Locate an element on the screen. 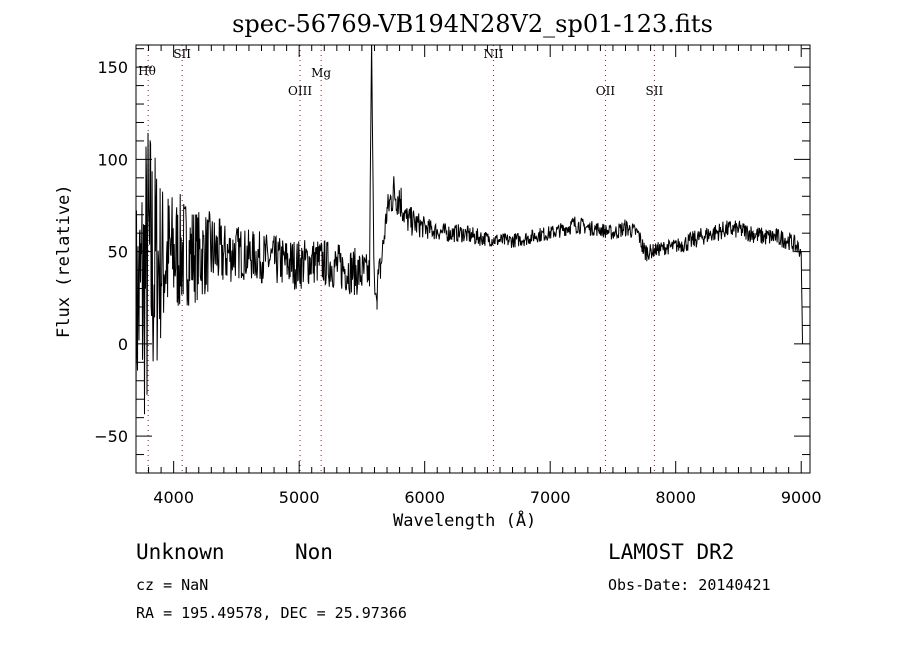 This screenshot has width=900, height=650. x-tick-label: 9000 is located at coordinates (801, 497).